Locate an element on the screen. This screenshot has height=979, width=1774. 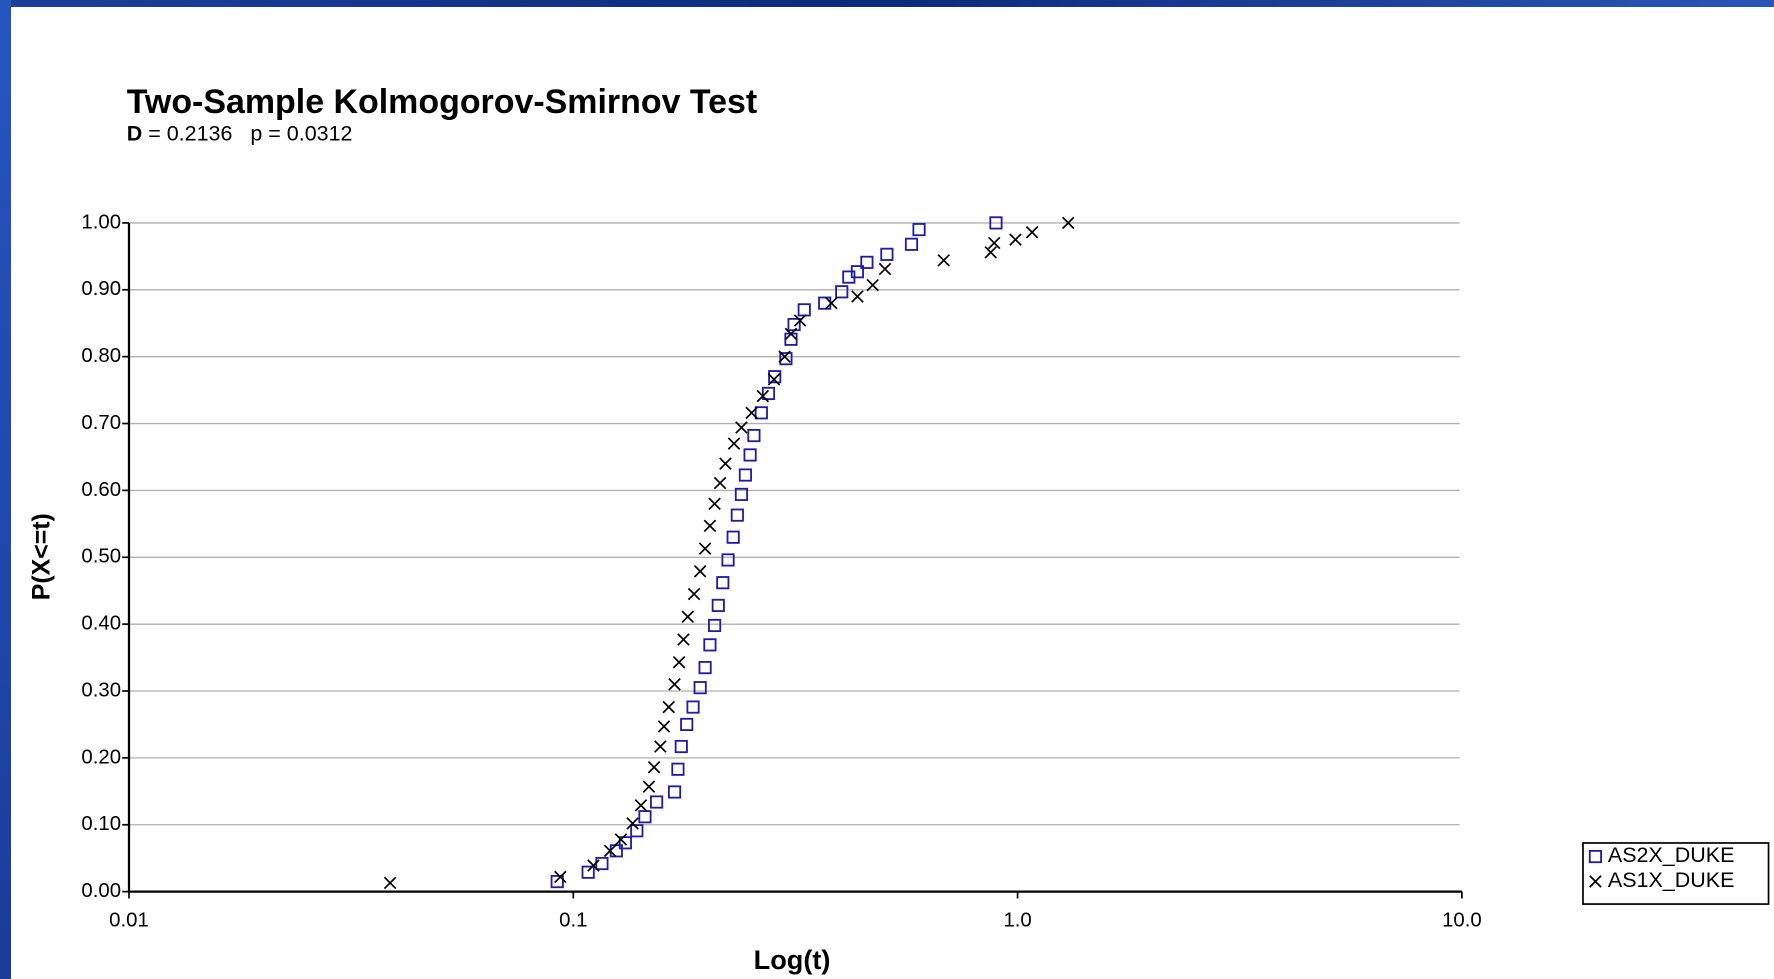
y-tick-label: 0.40 is located at coordinates (101, 624).